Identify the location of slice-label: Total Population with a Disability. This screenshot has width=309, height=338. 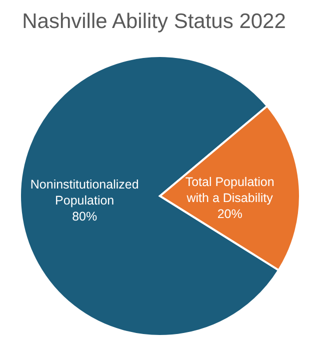
(229, 190).